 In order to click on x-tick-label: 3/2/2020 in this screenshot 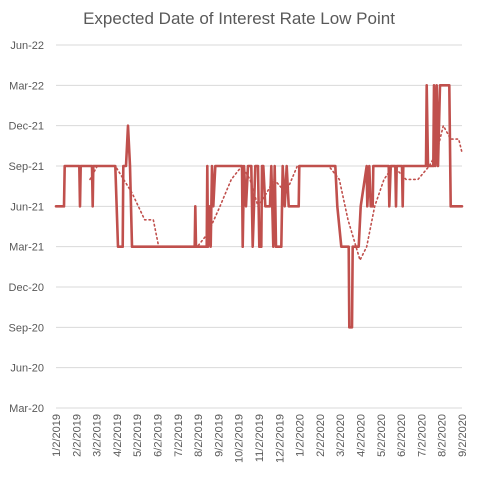, I will do `click(341, 435)`.